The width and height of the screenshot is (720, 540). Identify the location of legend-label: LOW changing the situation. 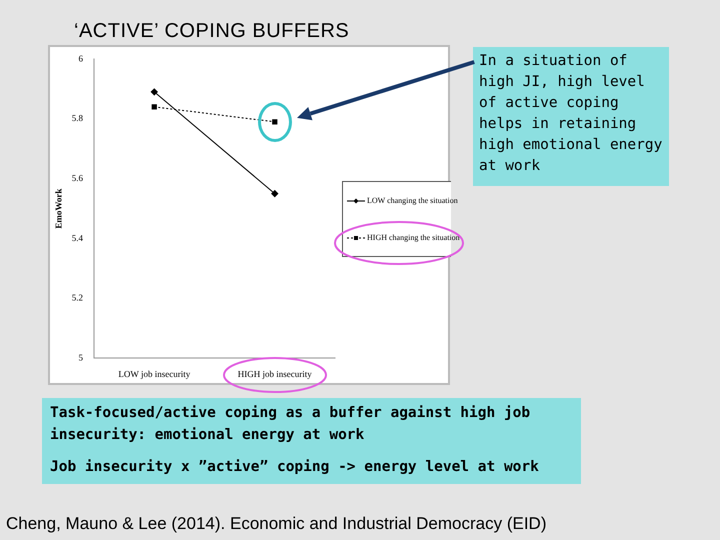
(412, 200).